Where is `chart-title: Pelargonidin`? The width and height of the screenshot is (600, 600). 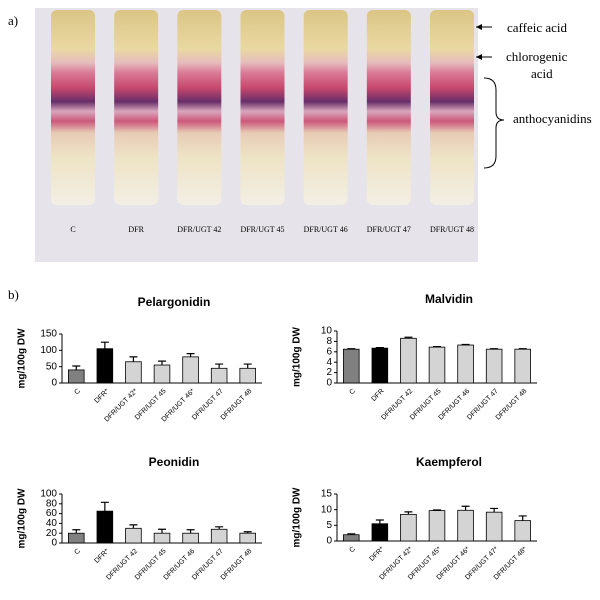 chart-title: Pelargonidin is located at coordinates (174, 302).